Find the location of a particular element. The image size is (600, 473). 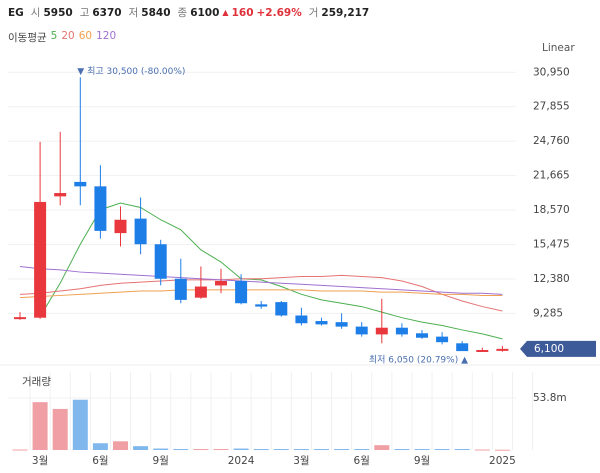

change-pct: +2.69% is located at coordinates (279, 12).